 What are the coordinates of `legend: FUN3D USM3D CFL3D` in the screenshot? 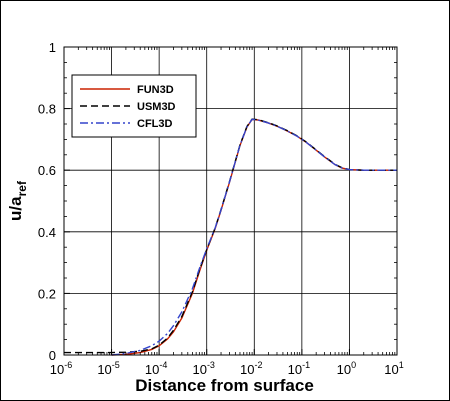 It's located at (134, 106).